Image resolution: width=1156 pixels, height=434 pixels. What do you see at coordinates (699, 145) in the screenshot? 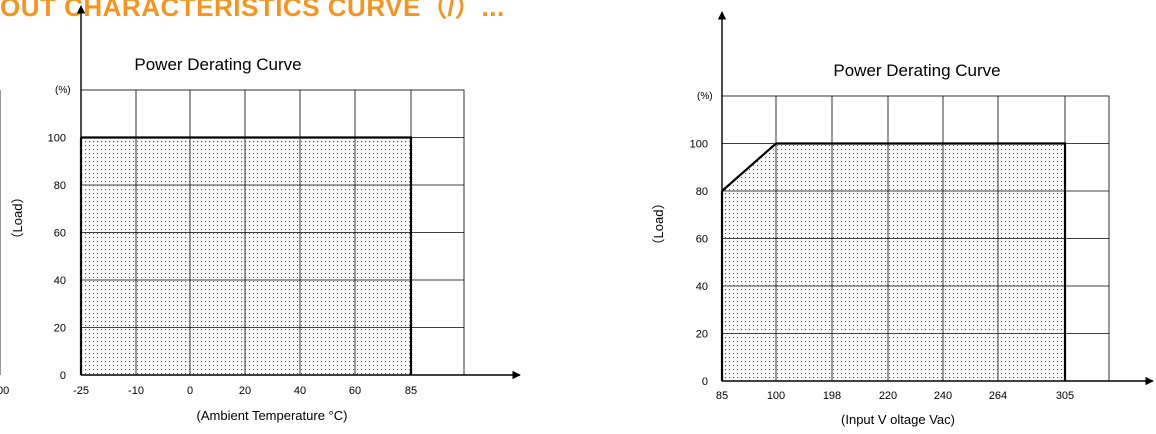
I see `chart2-y-tick-label: 100` at bounding box center [699, 145].